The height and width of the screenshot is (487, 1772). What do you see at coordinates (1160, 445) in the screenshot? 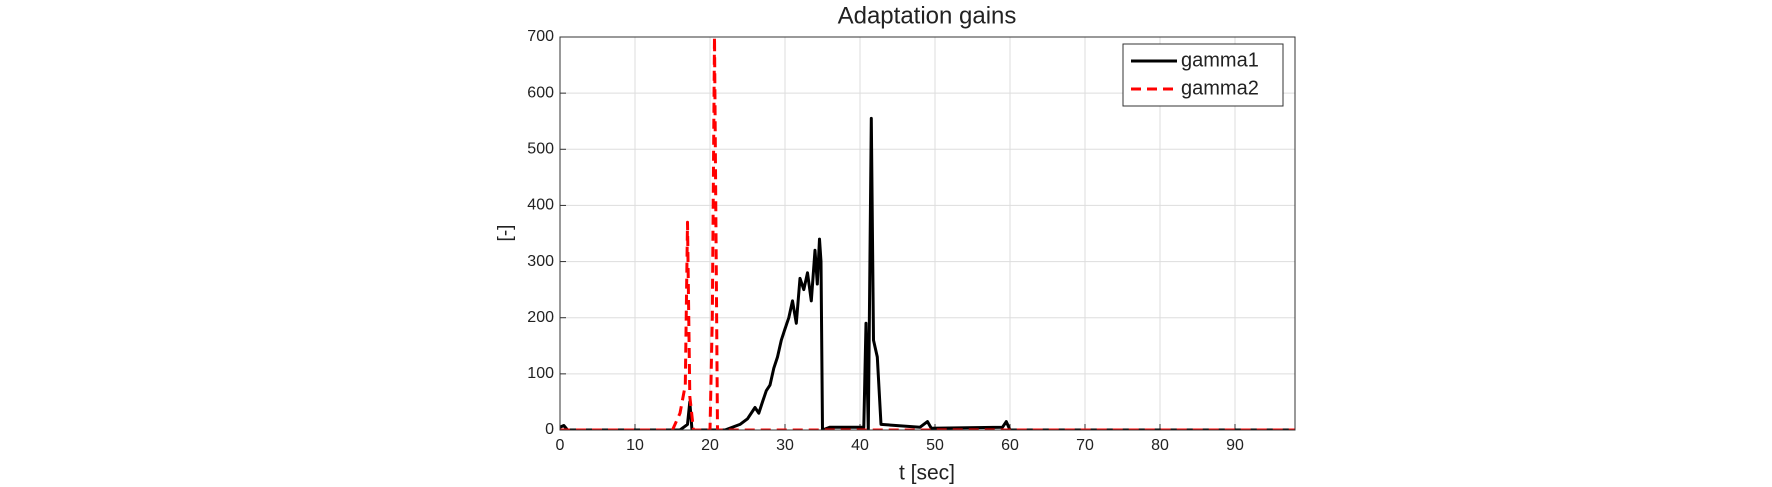
I see `x-tick-label: 80` at bounding box center [1160, 445].